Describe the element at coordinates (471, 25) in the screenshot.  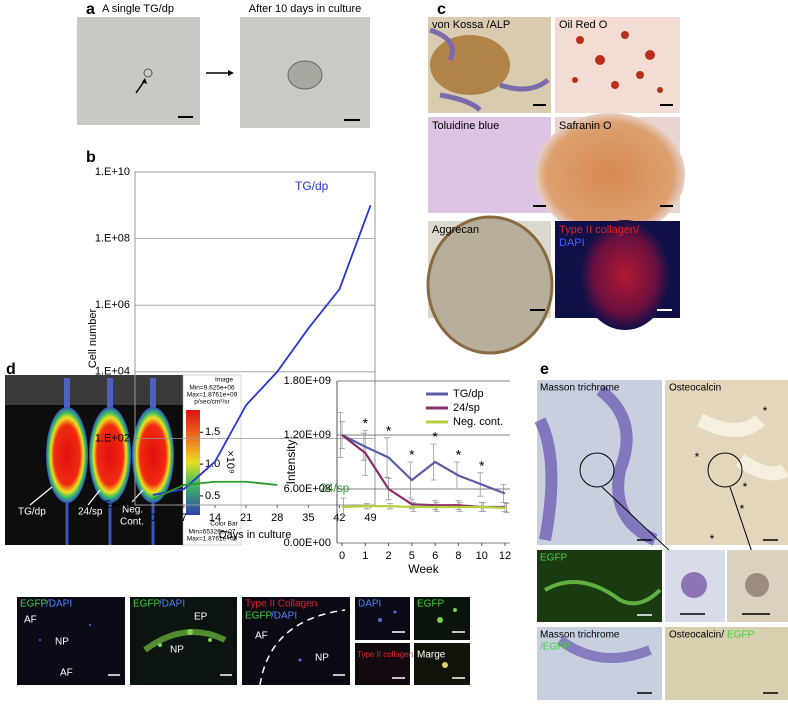
I see `image-title: von Kossa /ALP` at that location.